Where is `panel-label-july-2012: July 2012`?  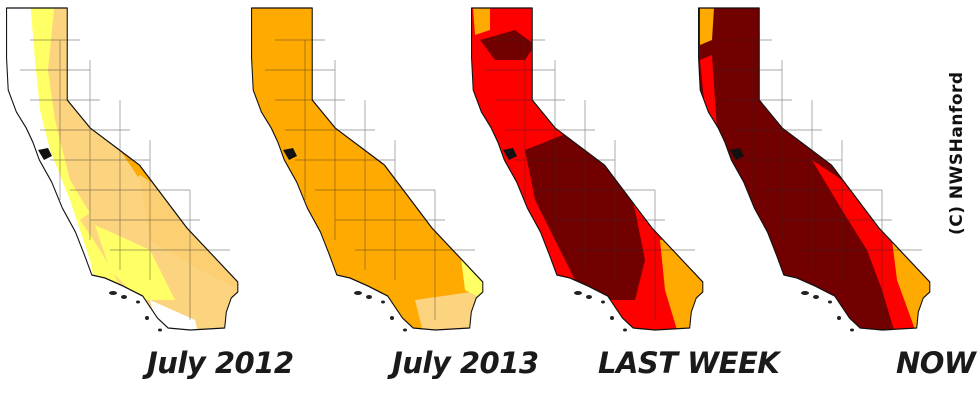 panel-label-july-2012: July 2012 is located at coordinates (220, 363).